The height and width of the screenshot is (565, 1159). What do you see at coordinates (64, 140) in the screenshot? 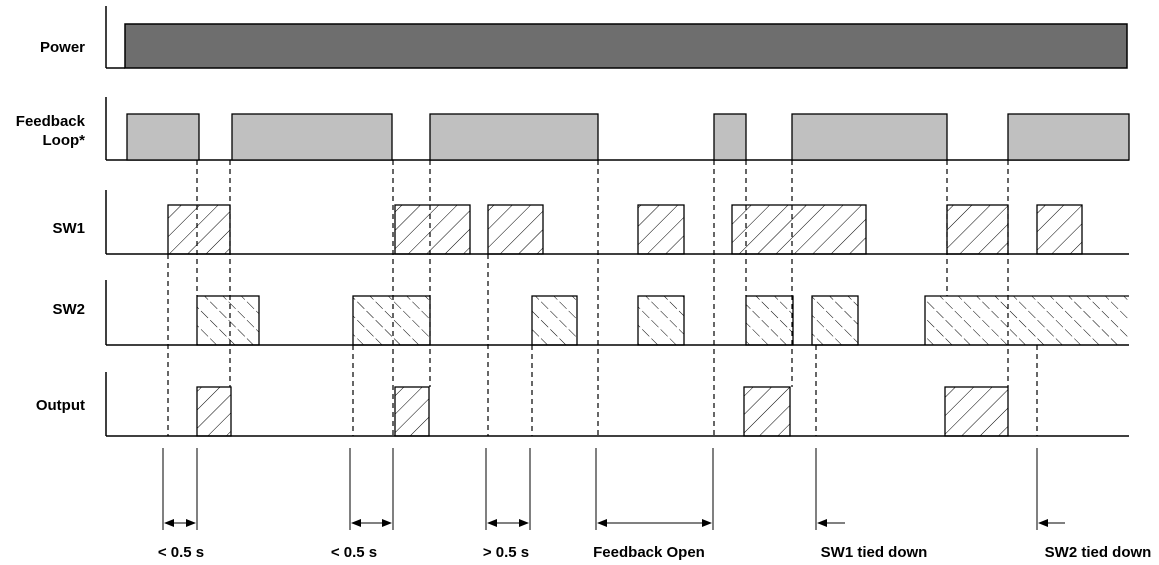
I see `label-feedback-line2: Loop*` at bounding box center [64, 140].